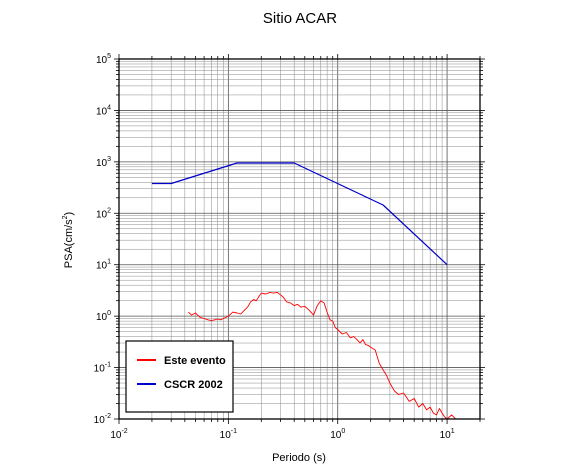 The image size is (586, 475). Describe the element at coordinates (65, 217) in the screenshot. I see `y-axis-label-sup: 2` at that location.